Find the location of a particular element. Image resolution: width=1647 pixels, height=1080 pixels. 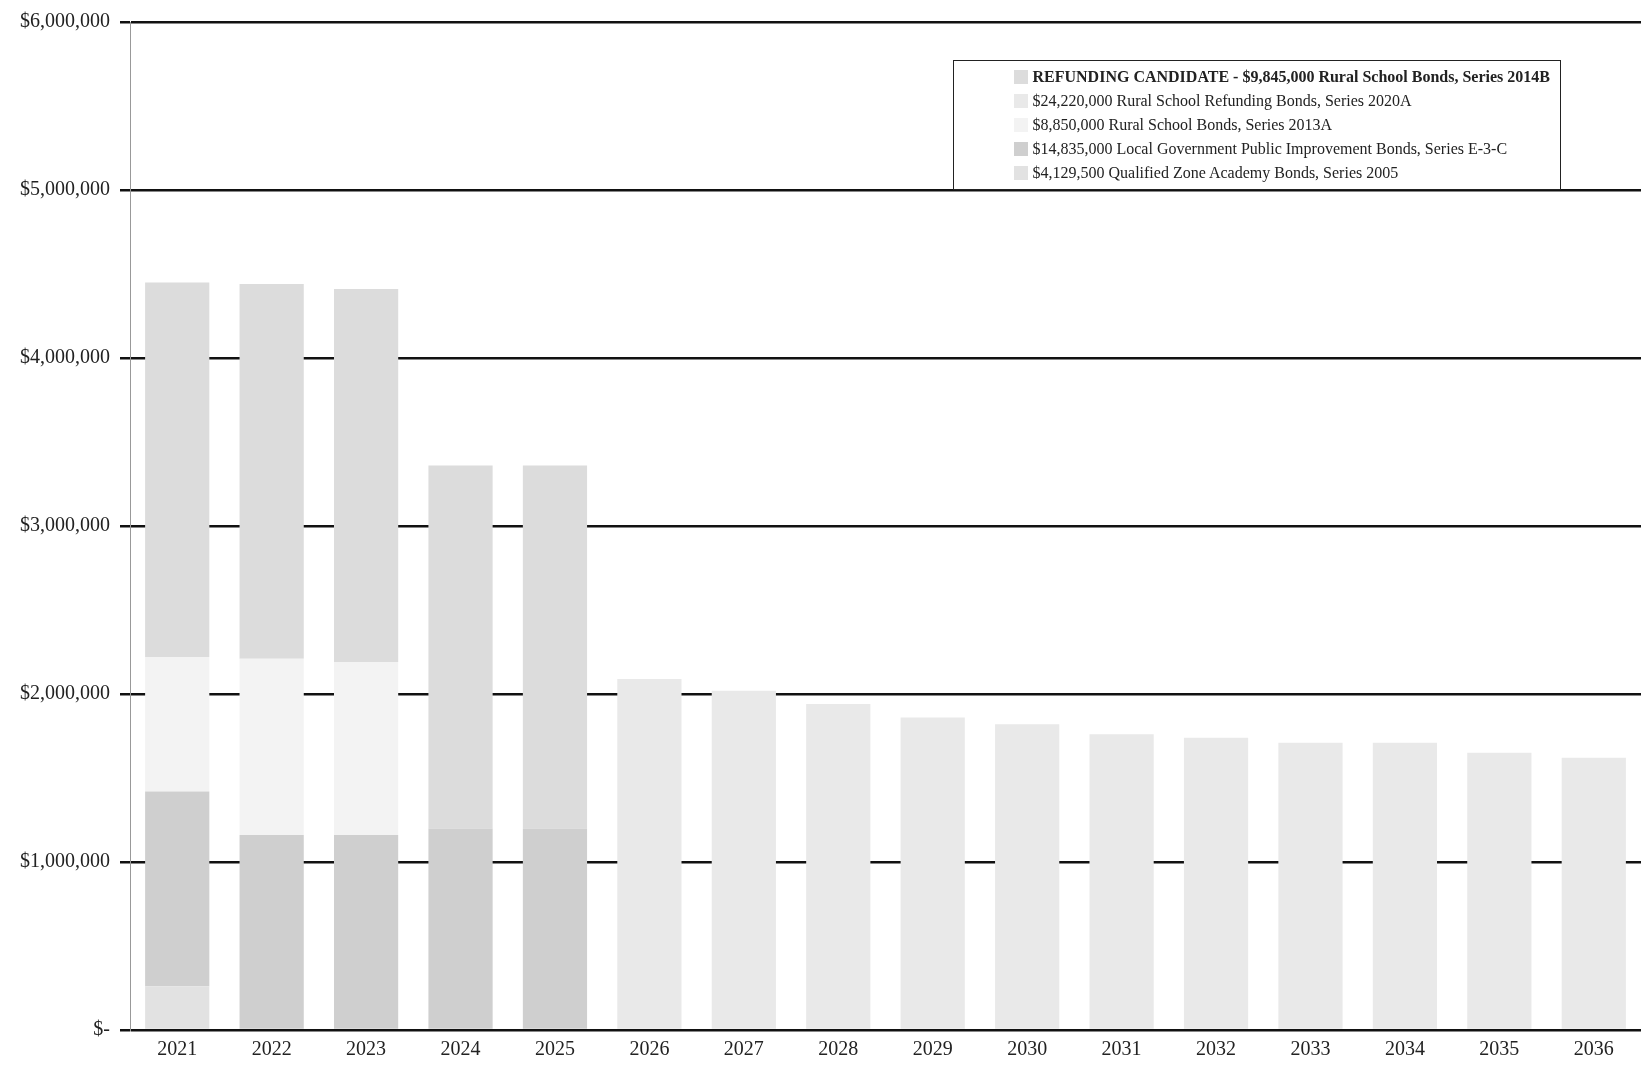

x-tick-label: 2030 is located at coordinates (1027, 1048).